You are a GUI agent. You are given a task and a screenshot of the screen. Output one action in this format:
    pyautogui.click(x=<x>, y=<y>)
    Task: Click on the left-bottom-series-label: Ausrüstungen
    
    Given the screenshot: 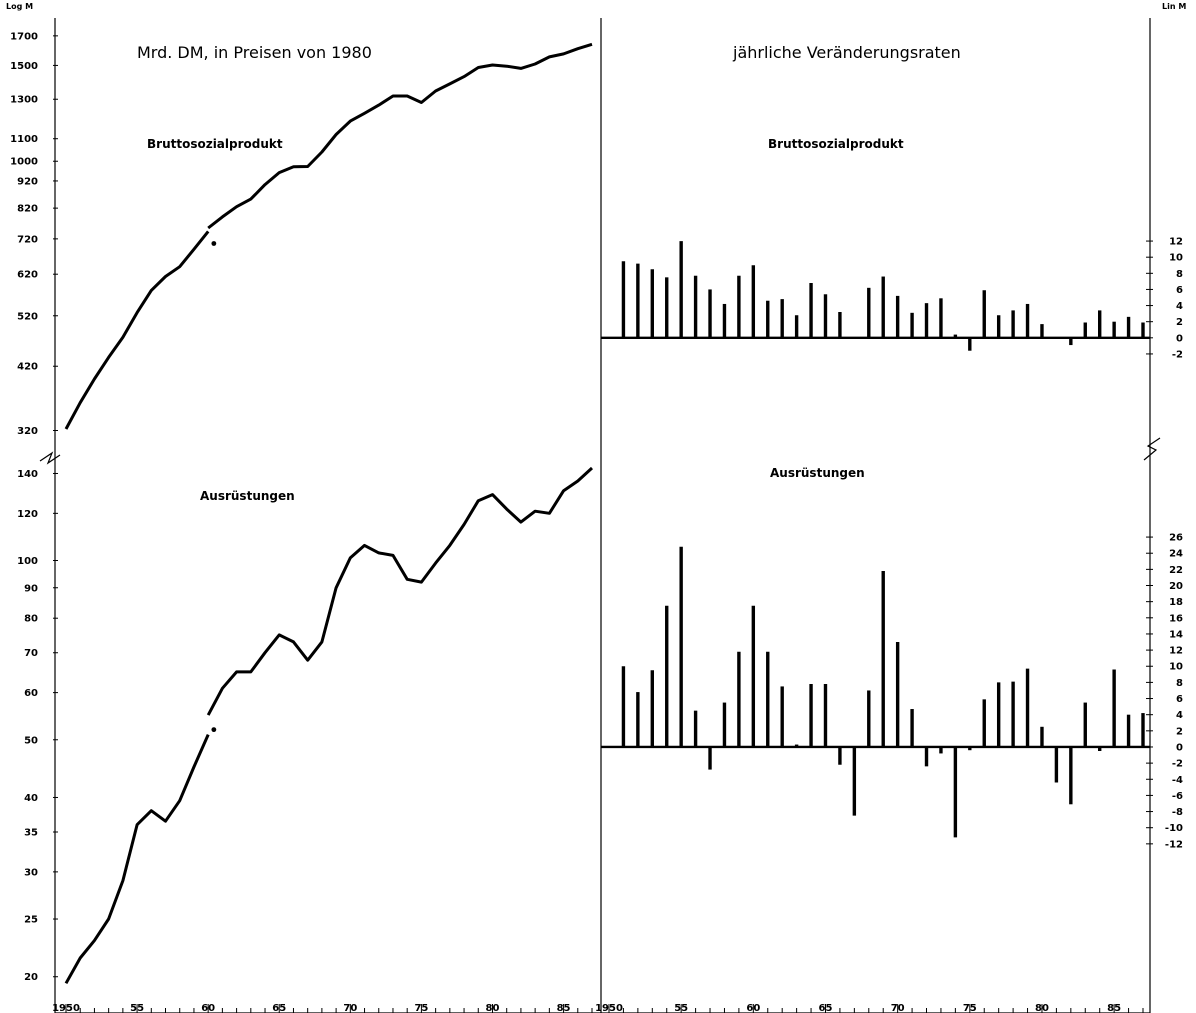 What is the action you would take?
    pyautogui.click(x=247, y=496)
    